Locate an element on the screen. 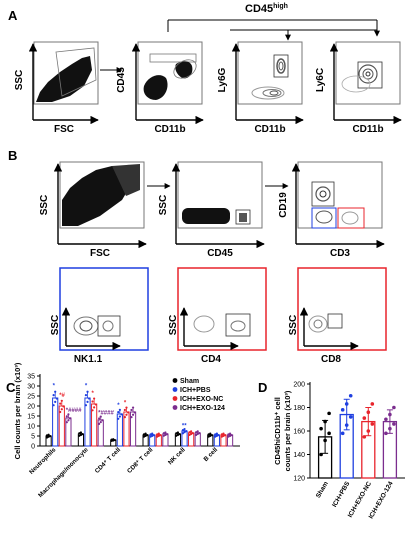 This screenshot has width=419, height=550. cd45-high-text: CD45 is located at coordinates (259, 9).